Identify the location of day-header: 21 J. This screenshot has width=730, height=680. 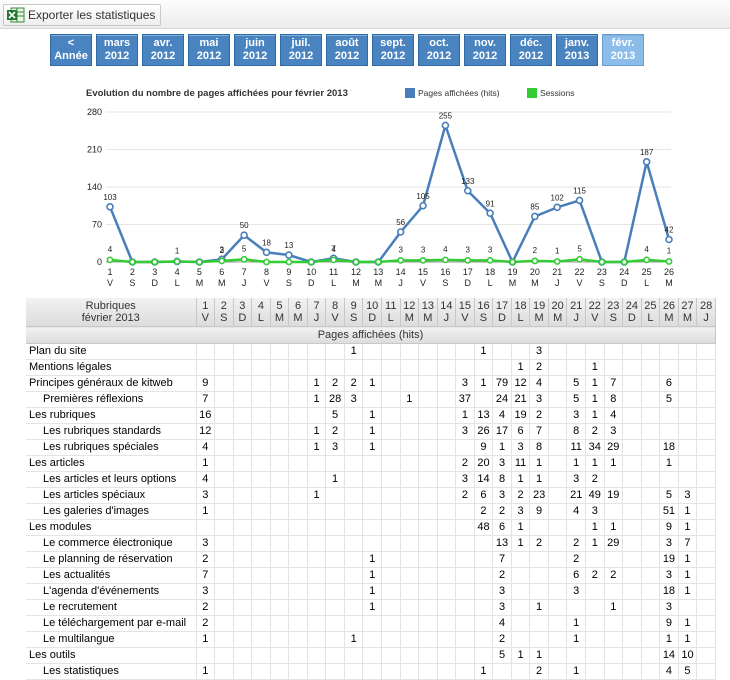
(576, 312).